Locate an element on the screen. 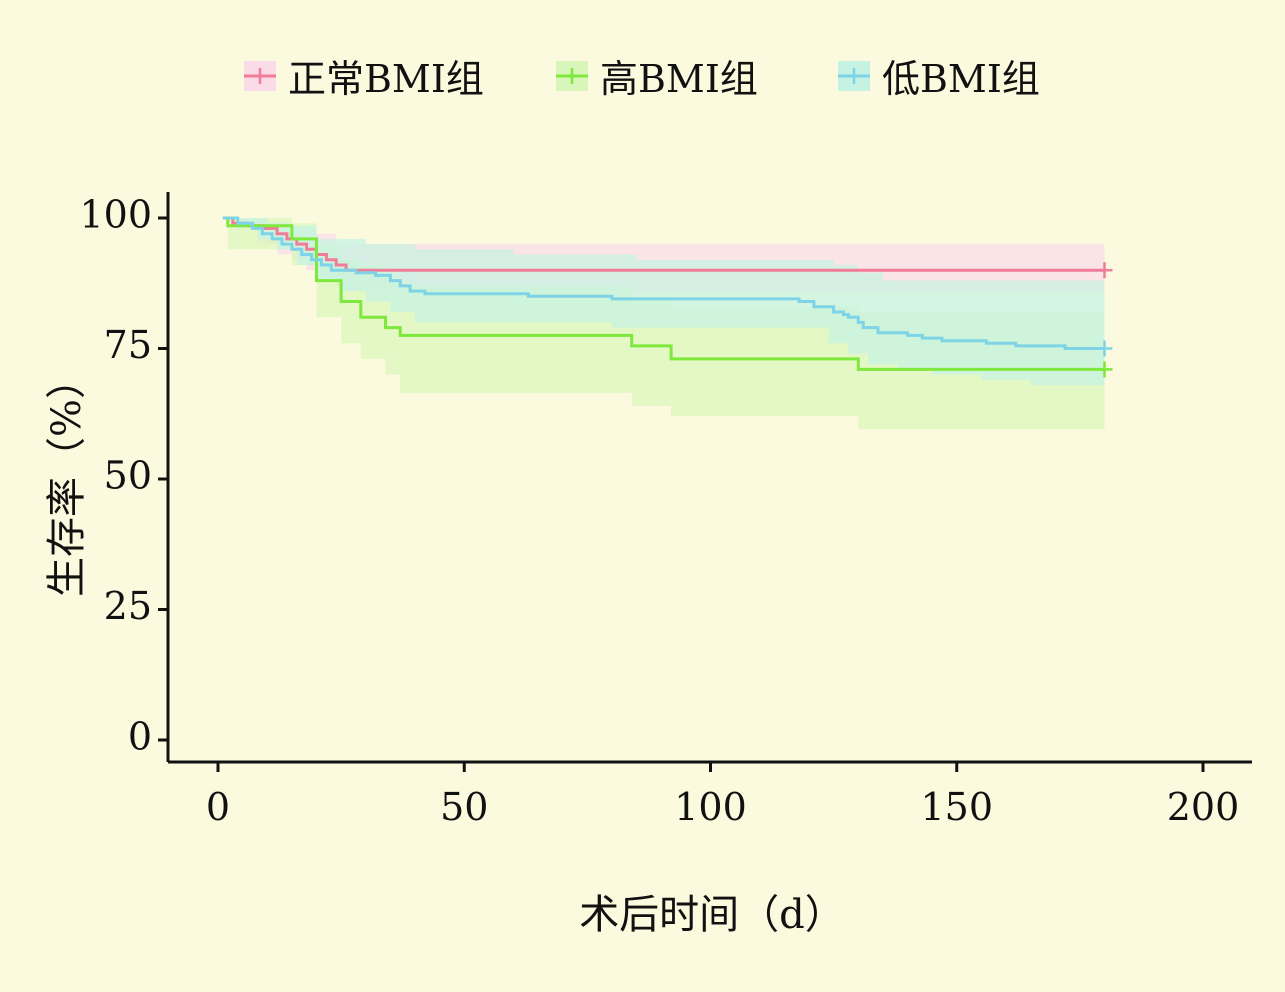 This screenshot has width=1285, height=992. y-tick-label-0: 0 is located at coordinates (140, 737).